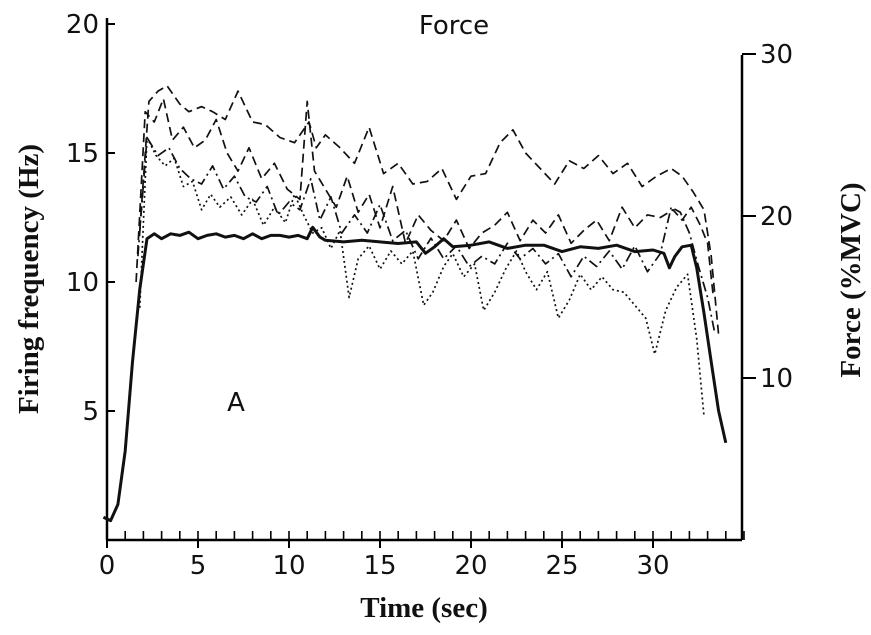 Image resolution: width=871 pixels, height=635 pixels. Describe the element at coordinates (470, 566) in the screenshot. I see `x-tick-label: 20` at that location.